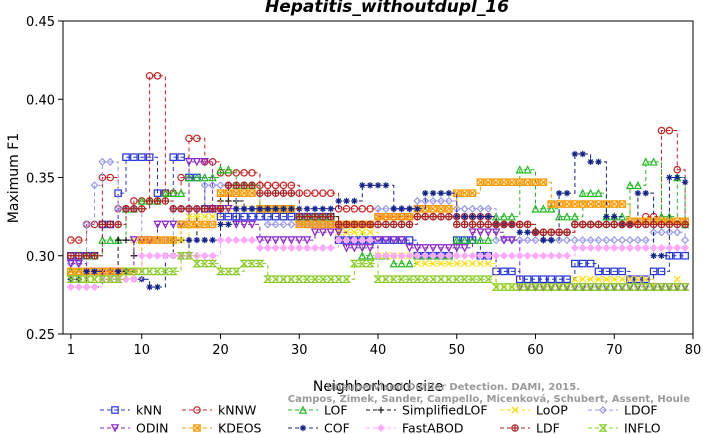 This screenshot has width=703, height=434. I want to click on x-axis-label: Neighborhood size, so click(378, 387).